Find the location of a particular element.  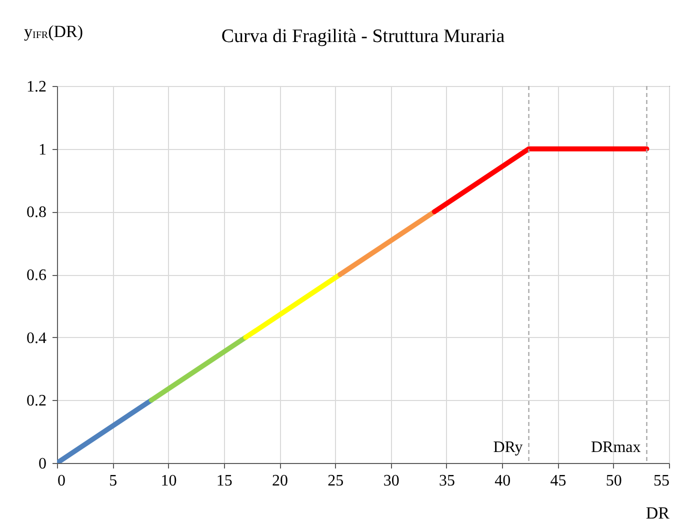

ref-line-label: DRy is located at coordinates (508, 447).